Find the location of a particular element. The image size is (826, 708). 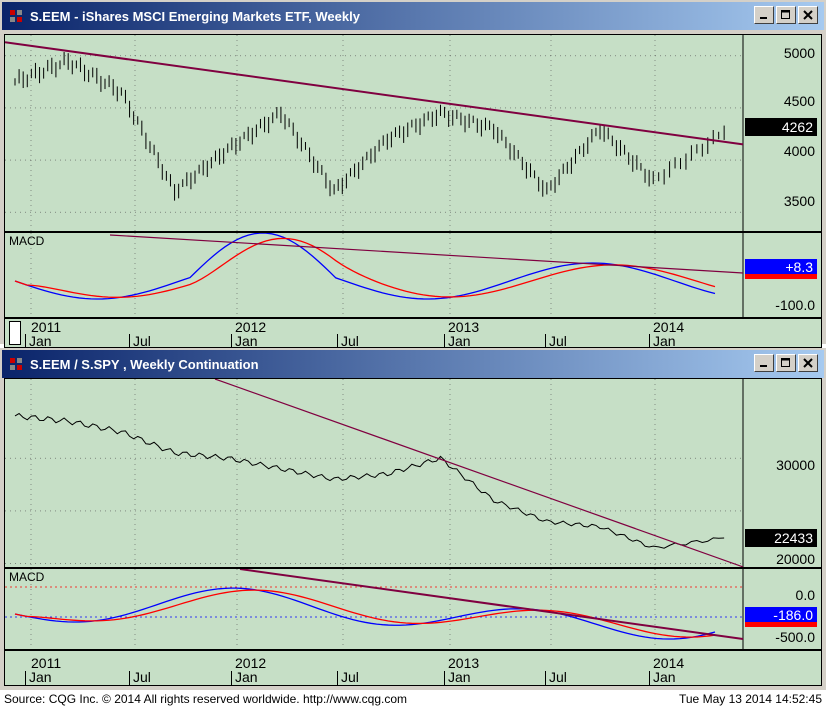

y-tick-4500: 4500 is located at coordinates (799, 101).